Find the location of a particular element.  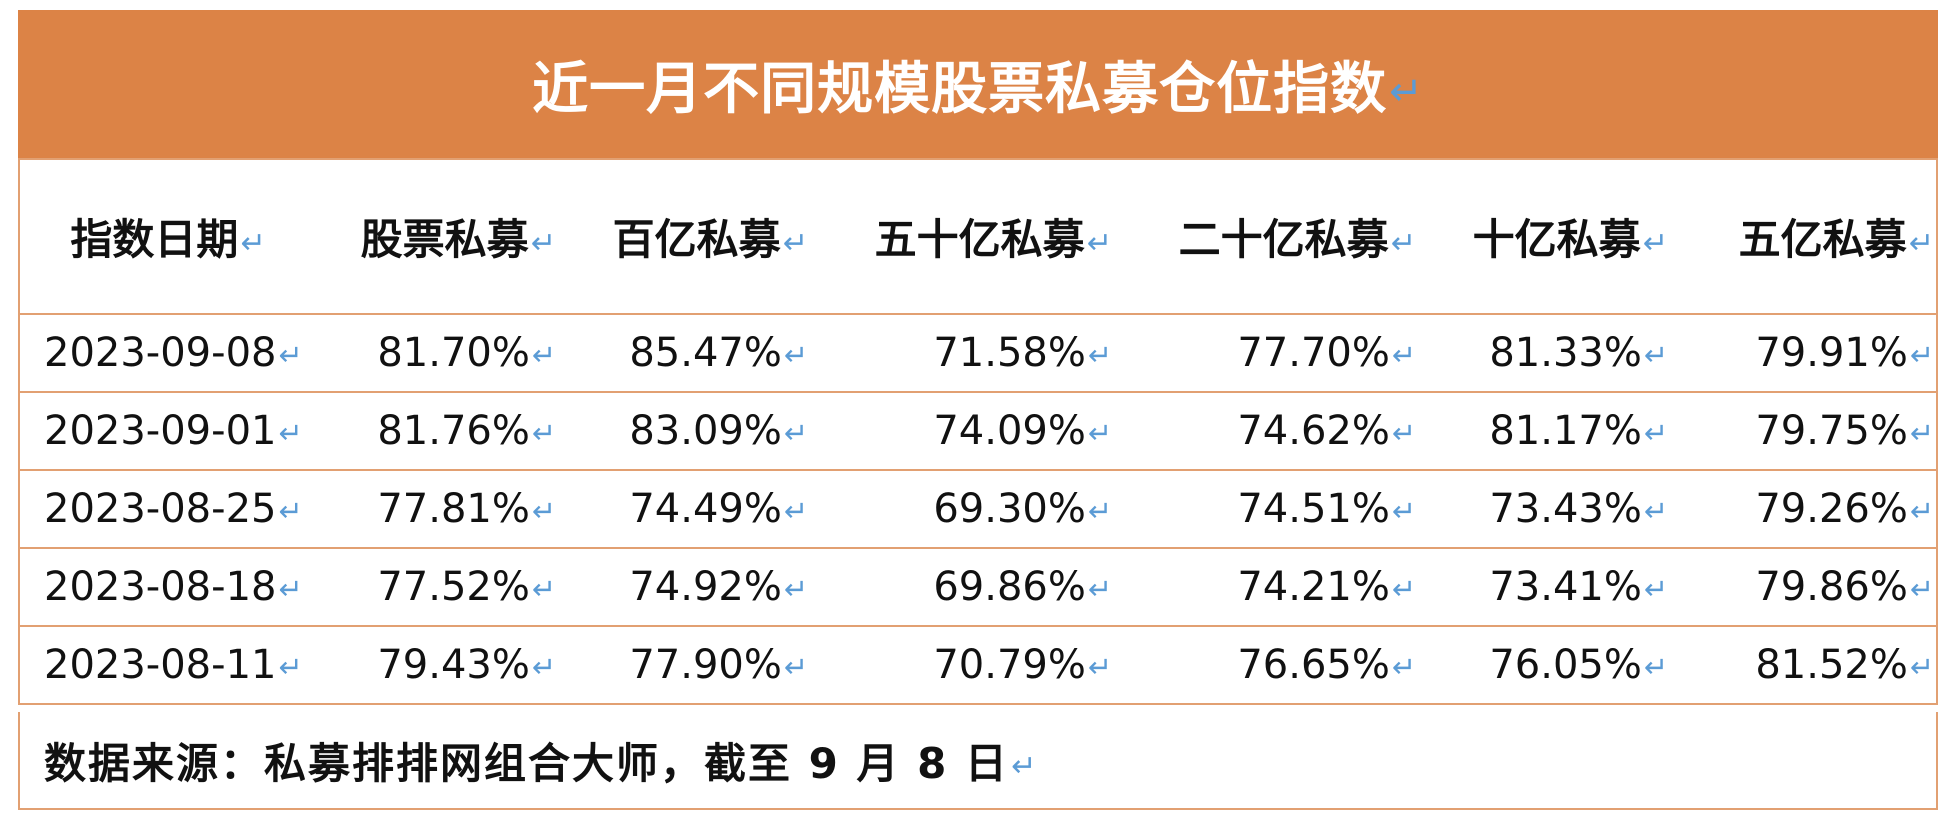

header-cell-1b-private: 十亿私募↵ is located at coordinates (1570, 239).